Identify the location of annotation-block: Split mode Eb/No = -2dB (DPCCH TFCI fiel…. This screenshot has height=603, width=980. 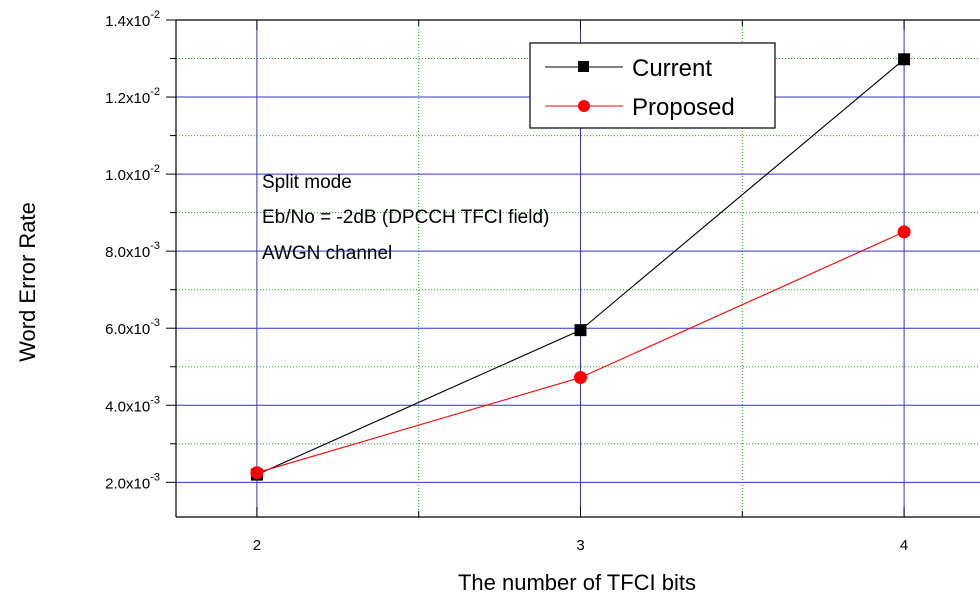
(405, 218).